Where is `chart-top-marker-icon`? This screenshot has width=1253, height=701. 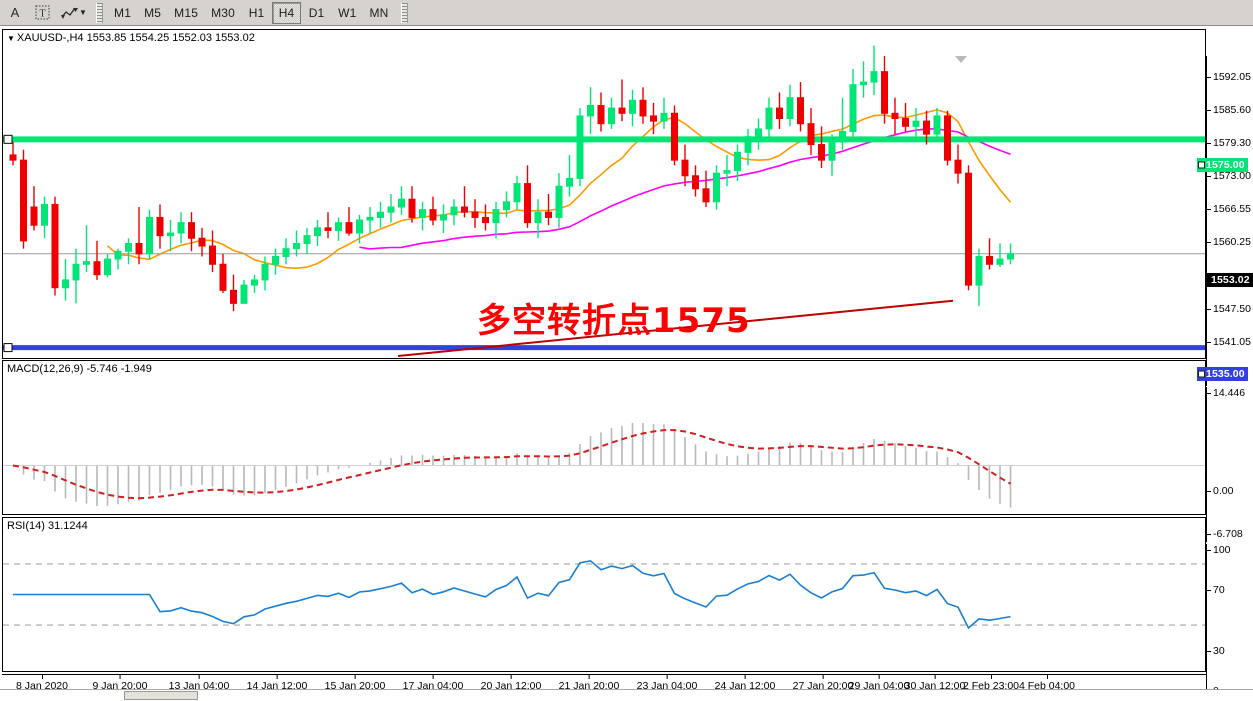 chart-top-marker-icon is located at coordinates (961, 59).